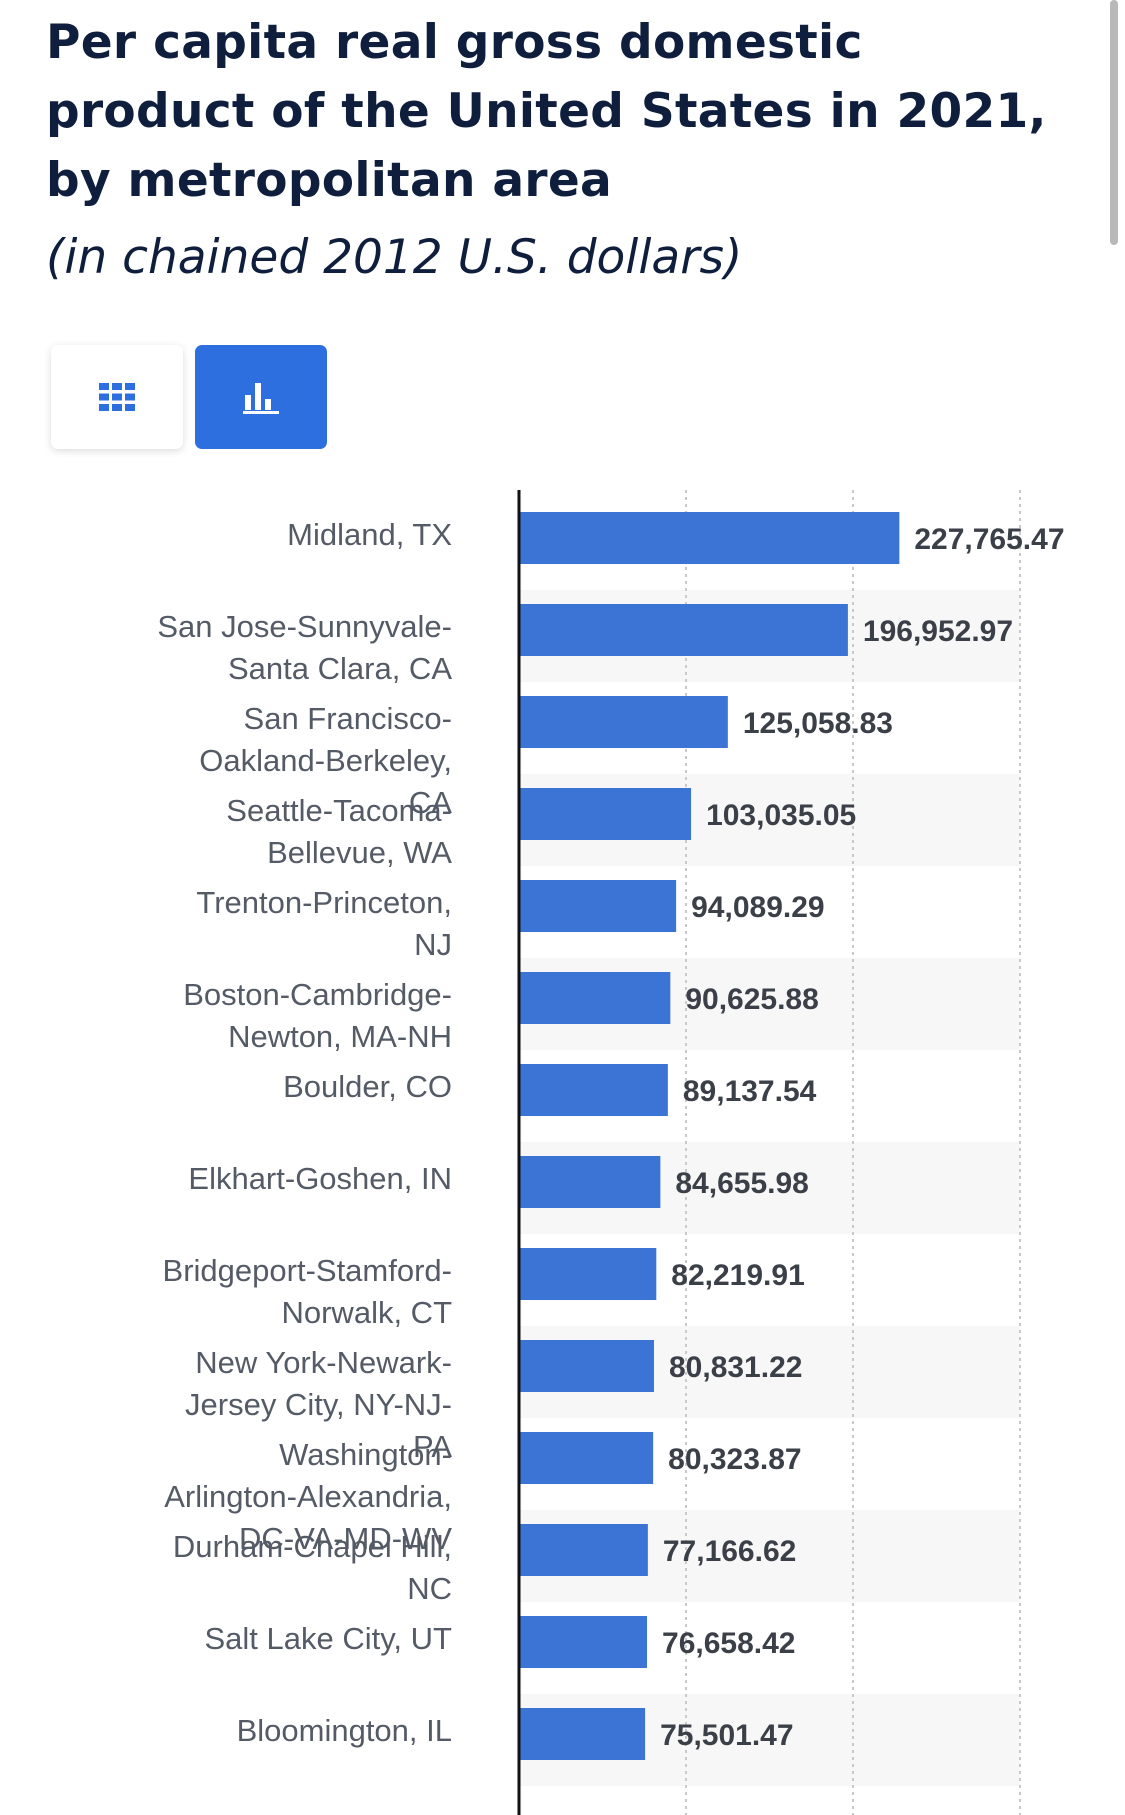 This screenshot has height=1815, width=1125. I want to click on data-label: 196,952.97, so click(938, 631).